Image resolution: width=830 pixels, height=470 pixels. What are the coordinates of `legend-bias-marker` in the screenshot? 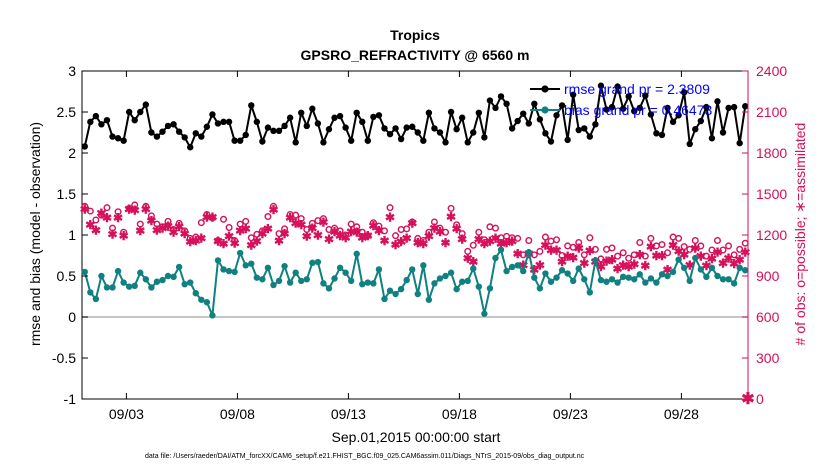 It's located at (545, 110).